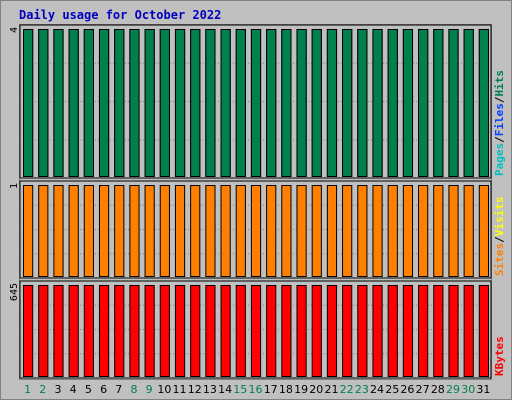 This screenshot has height=400, width=512. Describe the element at coordinates (392, 389) in the screenshot. I see `x-tick-label-day-25: 25` at that location.